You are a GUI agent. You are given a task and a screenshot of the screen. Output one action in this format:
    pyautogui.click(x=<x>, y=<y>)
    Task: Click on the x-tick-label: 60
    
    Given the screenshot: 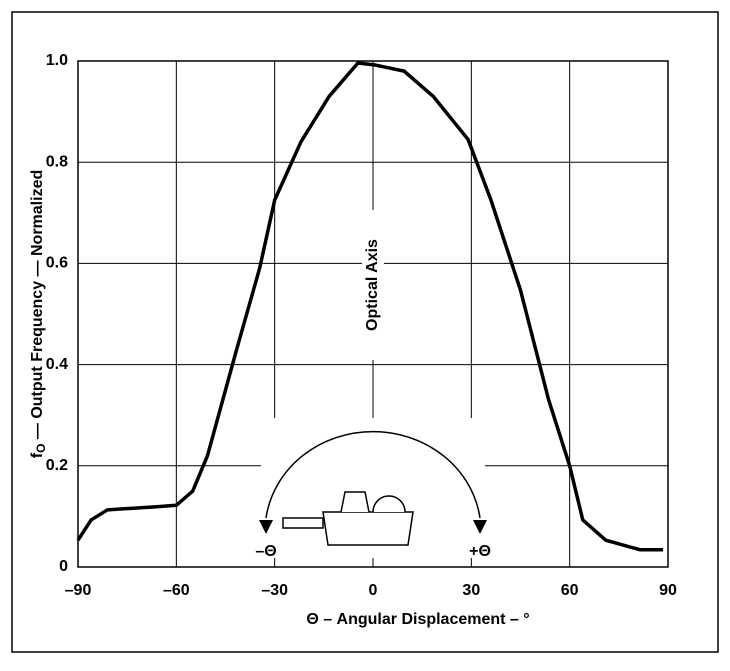 What is the action you would take?
    pyautogui.click(x=570, y=590)
    